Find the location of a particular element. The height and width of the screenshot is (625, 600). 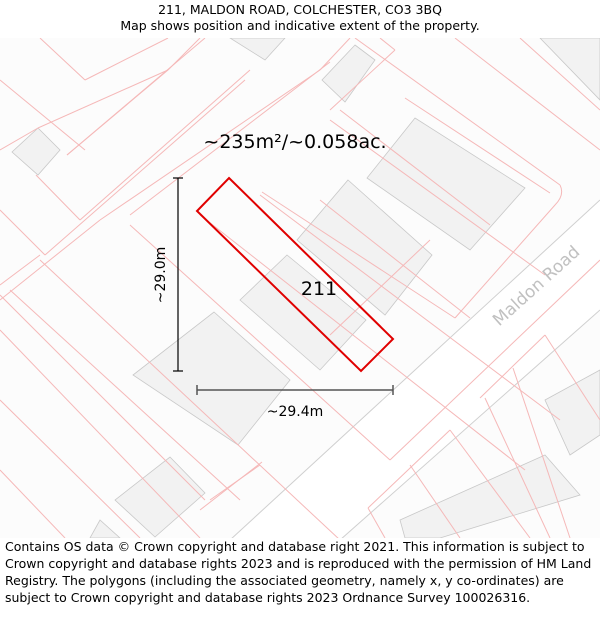

plot-number-label: 211 is located at coordinates (319, 289).